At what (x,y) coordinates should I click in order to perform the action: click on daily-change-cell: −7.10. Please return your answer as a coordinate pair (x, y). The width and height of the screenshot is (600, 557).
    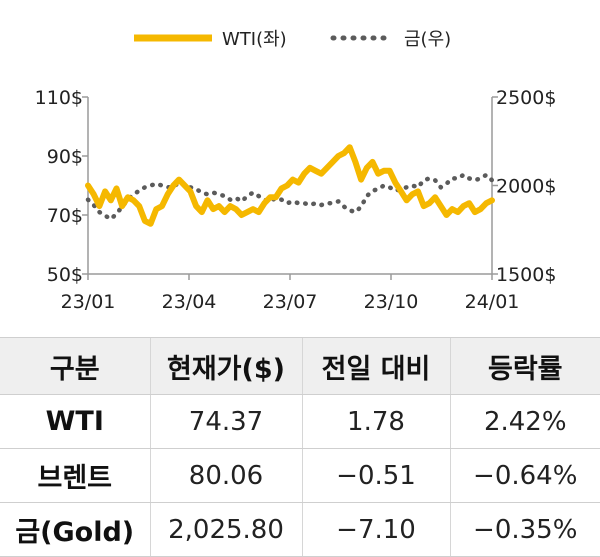
    Looking at the image, I should click on (375, 529).